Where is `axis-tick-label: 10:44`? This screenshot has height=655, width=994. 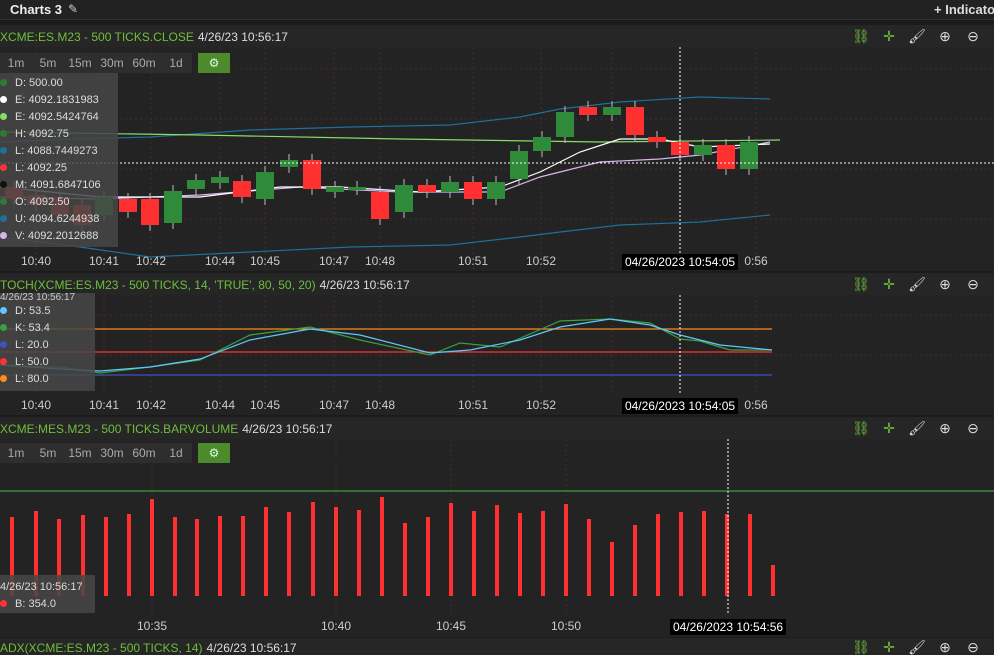
axis-tick-label: 10:44 is located at coordinates (220, 405).